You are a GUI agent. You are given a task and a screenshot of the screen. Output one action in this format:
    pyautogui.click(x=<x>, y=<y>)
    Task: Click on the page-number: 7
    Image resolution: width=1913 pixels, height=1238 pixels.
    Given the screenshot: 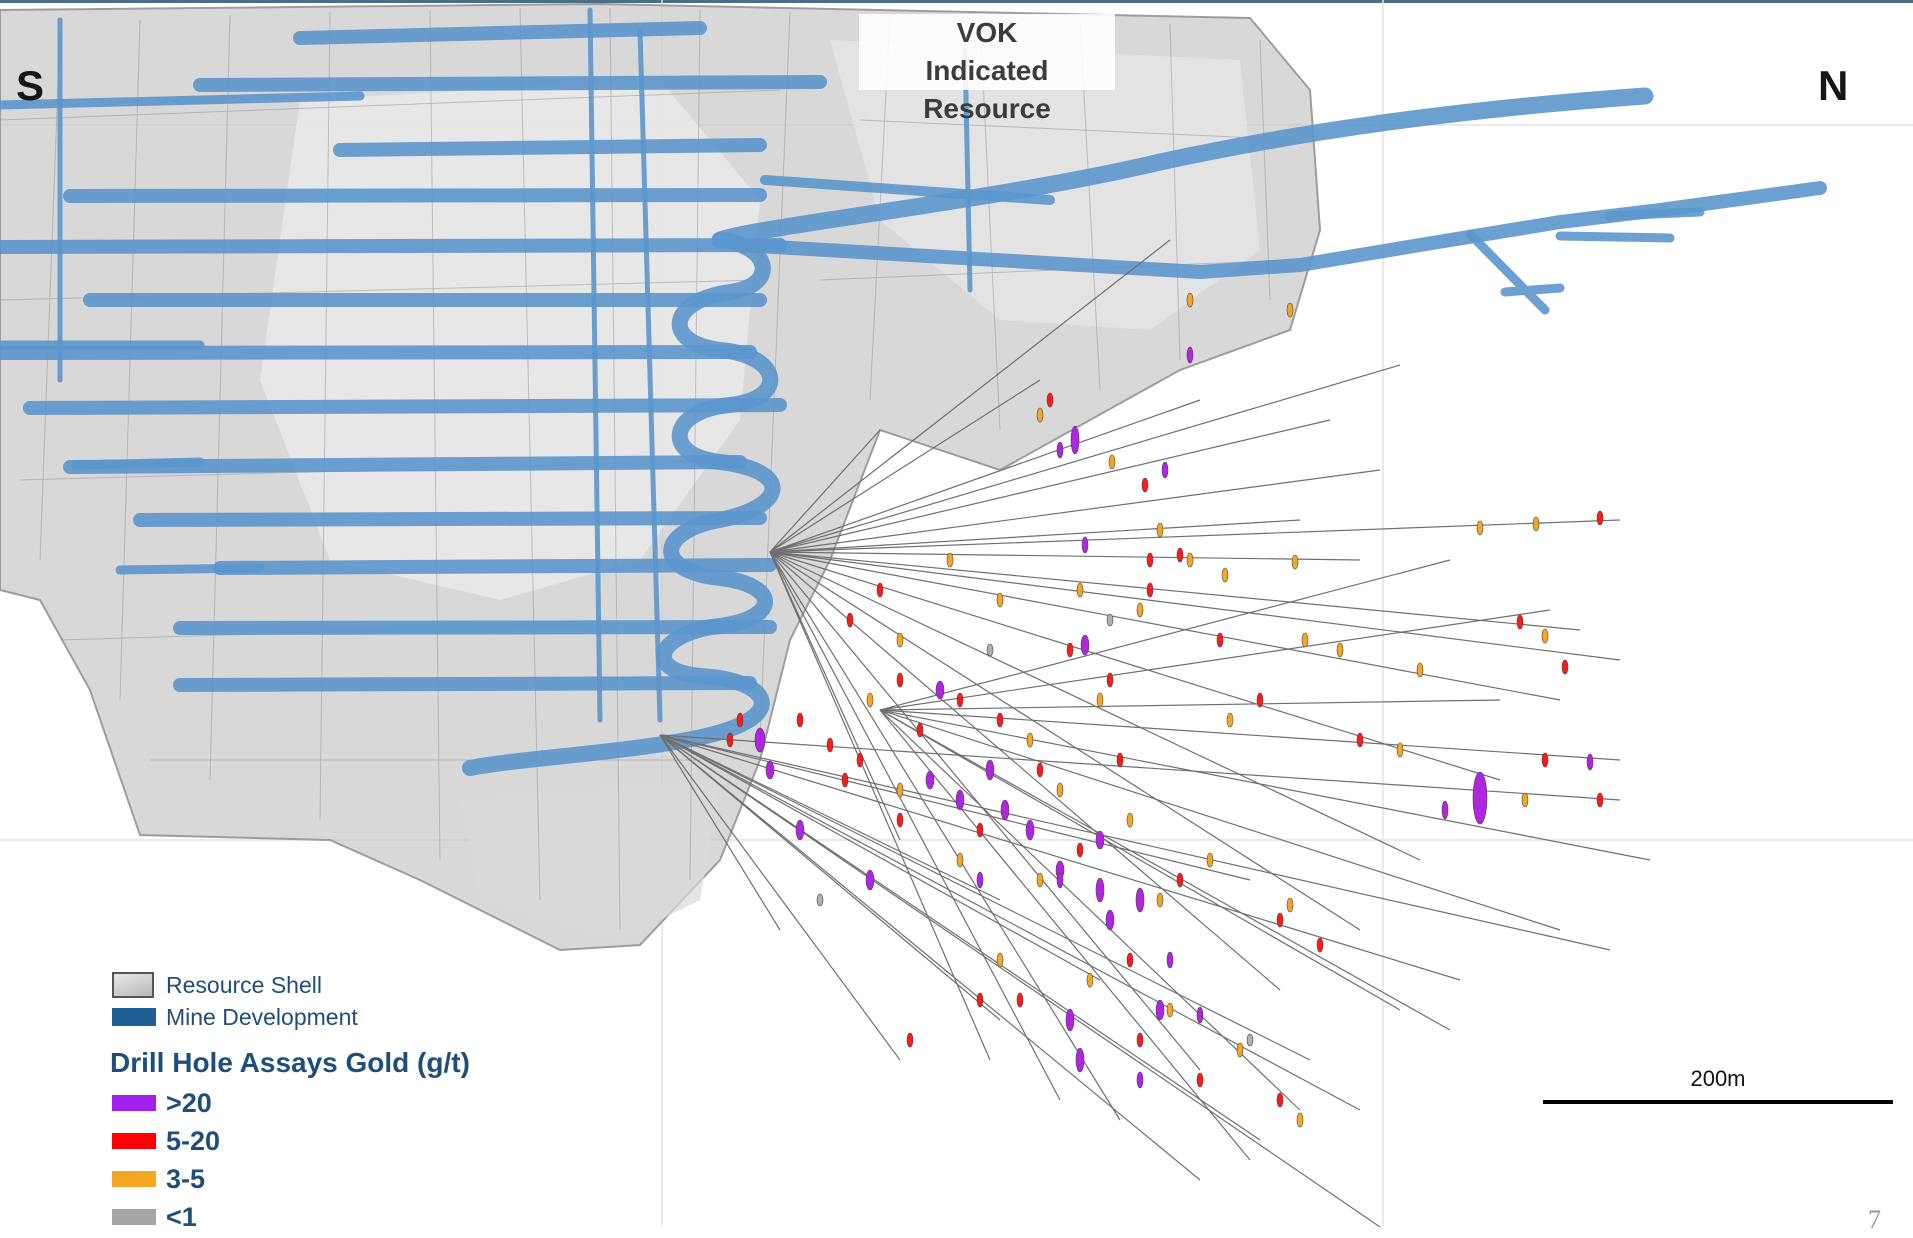 What is the action you would take?
    pyautogui.click(x=1874, y=1219)
    